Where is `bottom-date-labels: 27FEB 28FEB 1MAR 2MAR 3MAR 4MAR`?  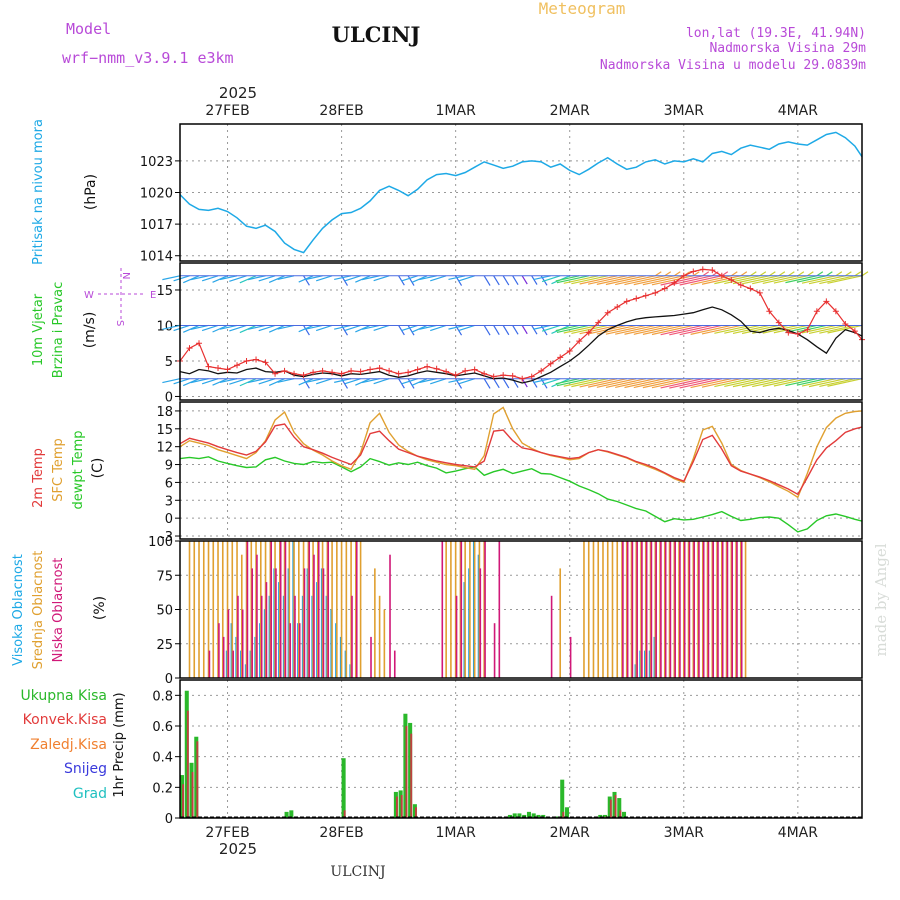
bottom-date-labels: 27FEB 28FEB 1MAR 2MAR 3MAR 4MAR is located at coordinates (511, 833).